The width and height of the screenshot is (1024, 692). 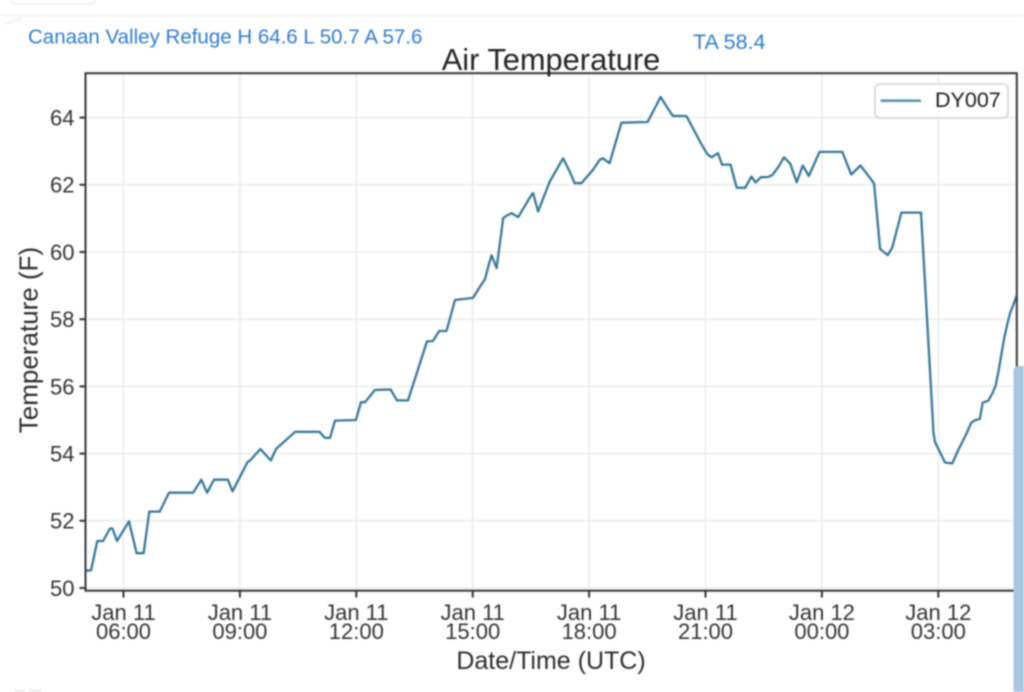 I want to click on svg-text: 00:00, so click(x=821, y=631).